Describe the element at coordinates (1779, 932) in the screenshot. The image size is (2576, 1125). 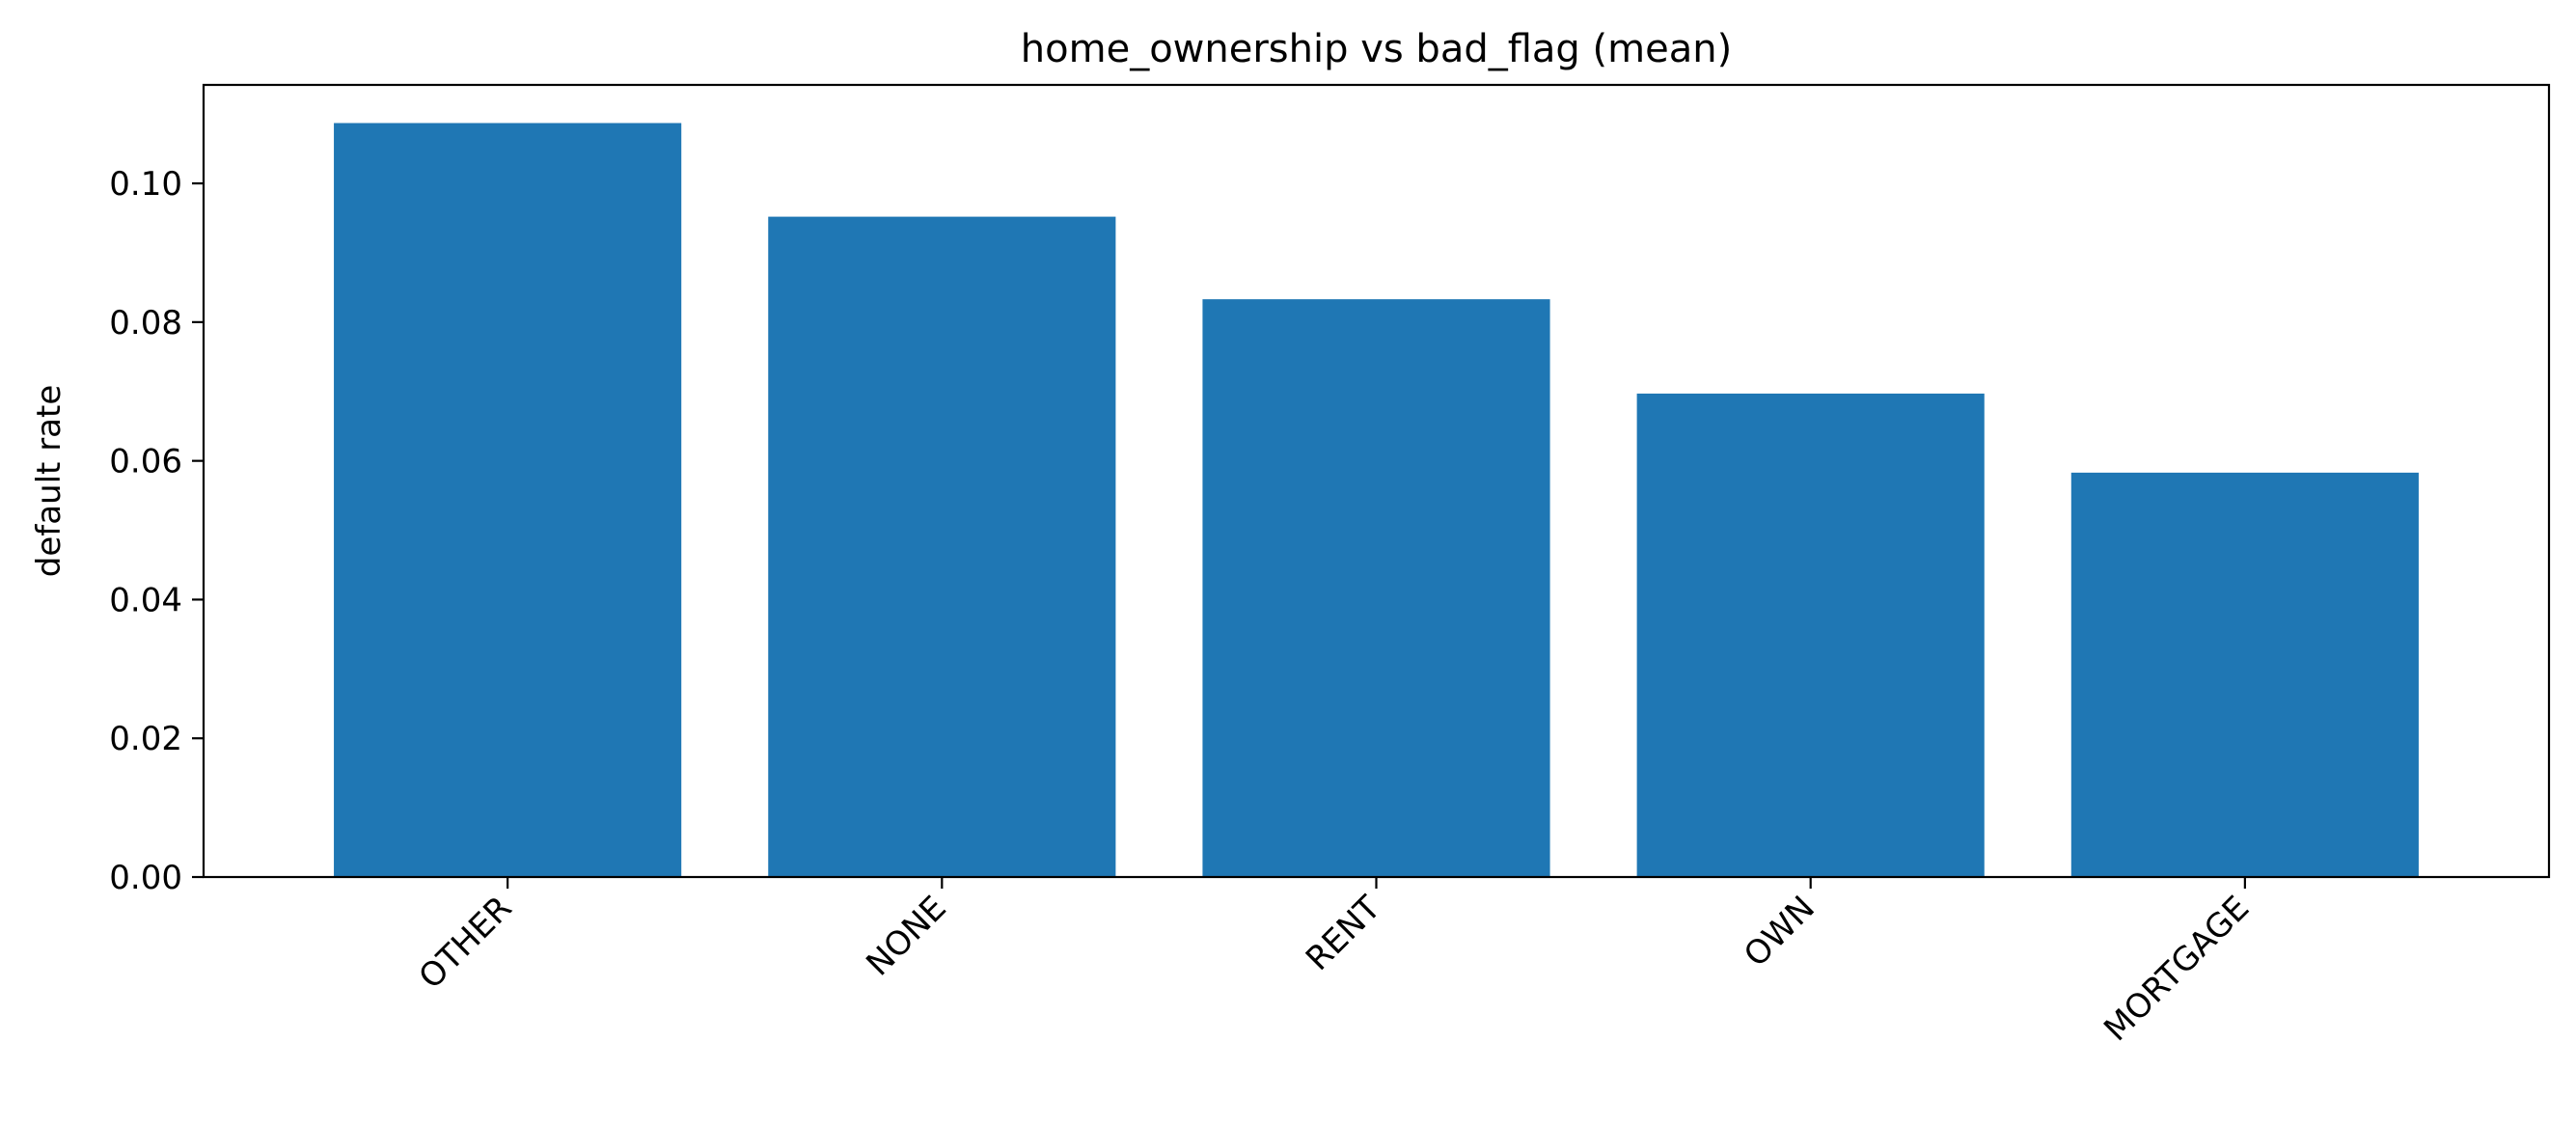
I see `x-tick-label-own: OWN` at that location.